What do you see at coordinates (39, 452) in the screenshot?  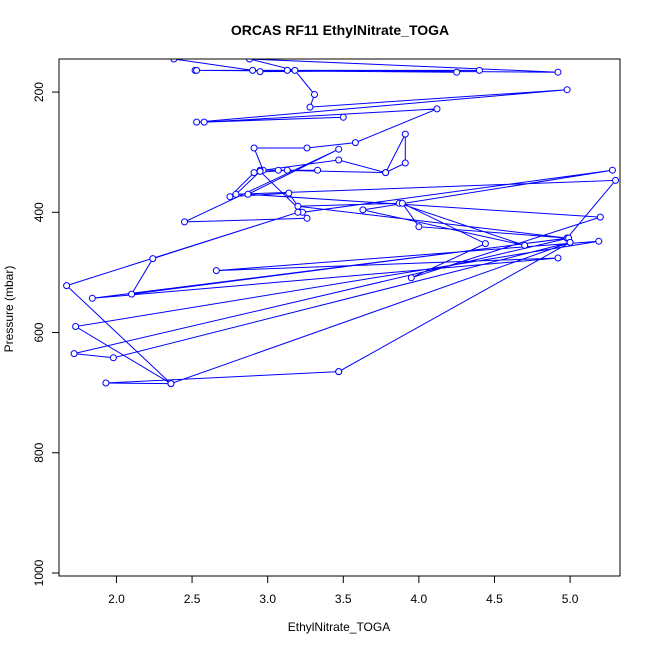 I see `y-tick-label: 800` at bounding box center [39, 452].